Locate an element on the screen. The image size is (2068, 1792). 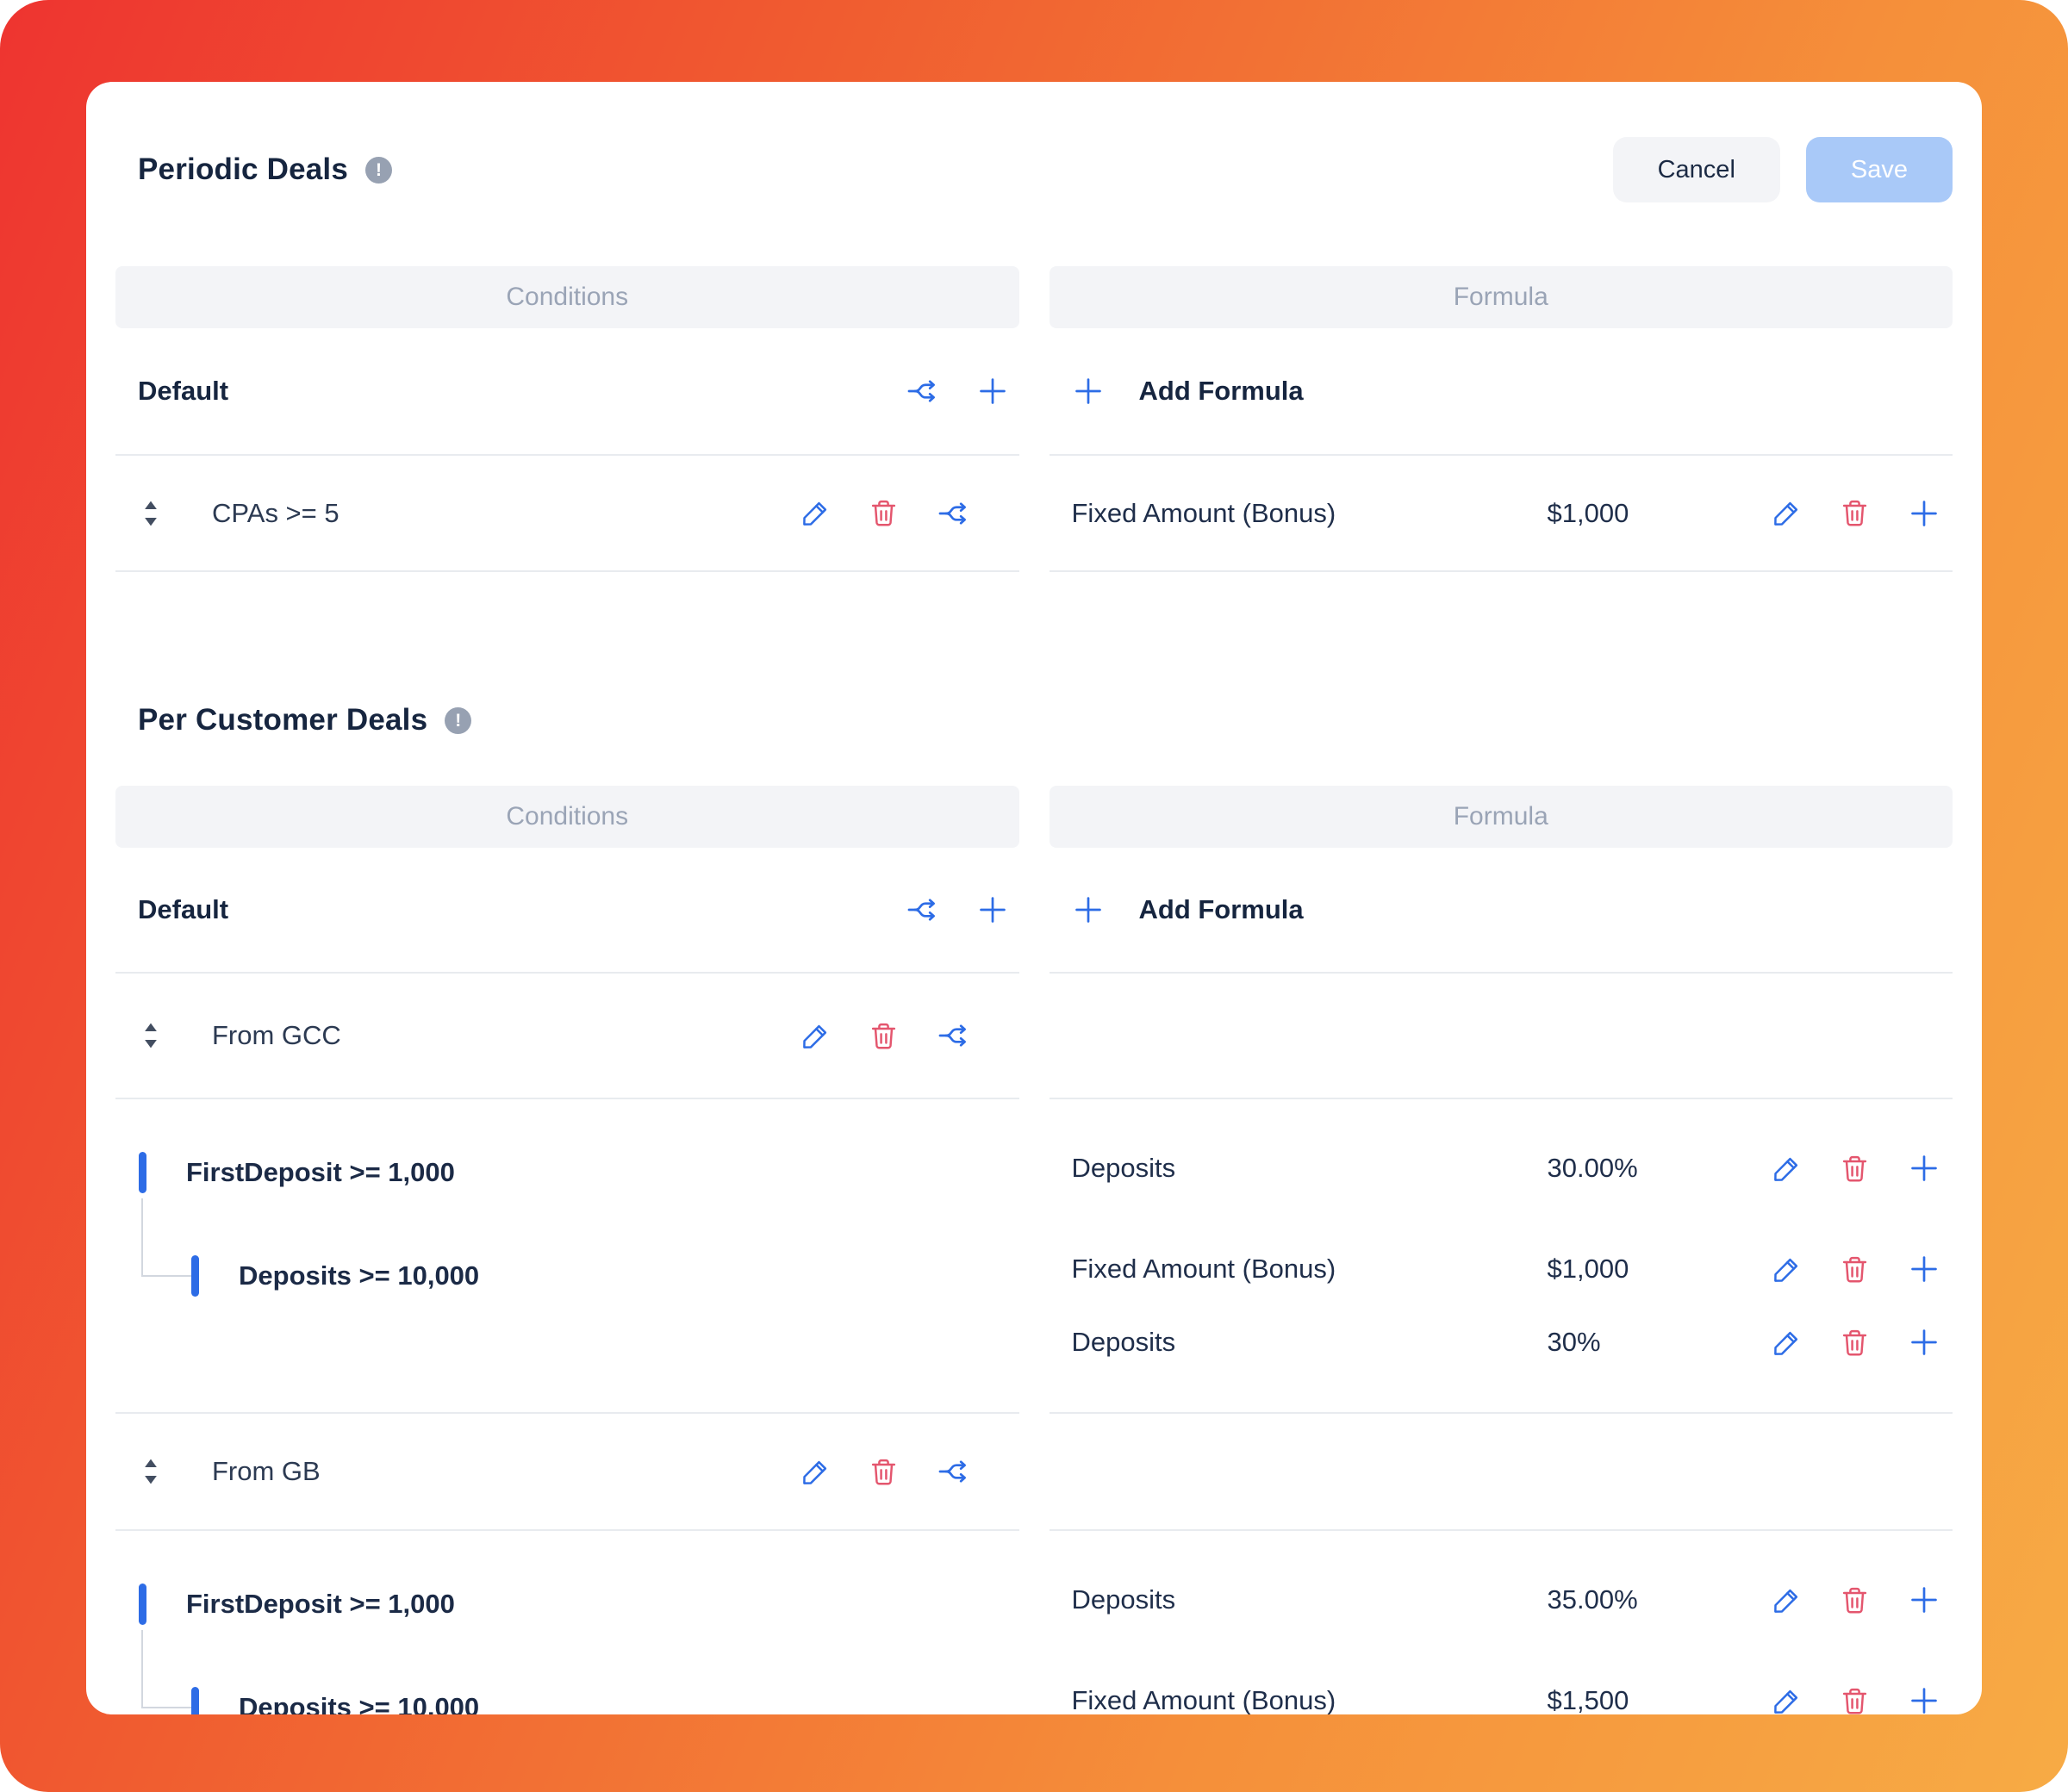
header-actions: Cancel Save is located at coordinates (1782, 170).